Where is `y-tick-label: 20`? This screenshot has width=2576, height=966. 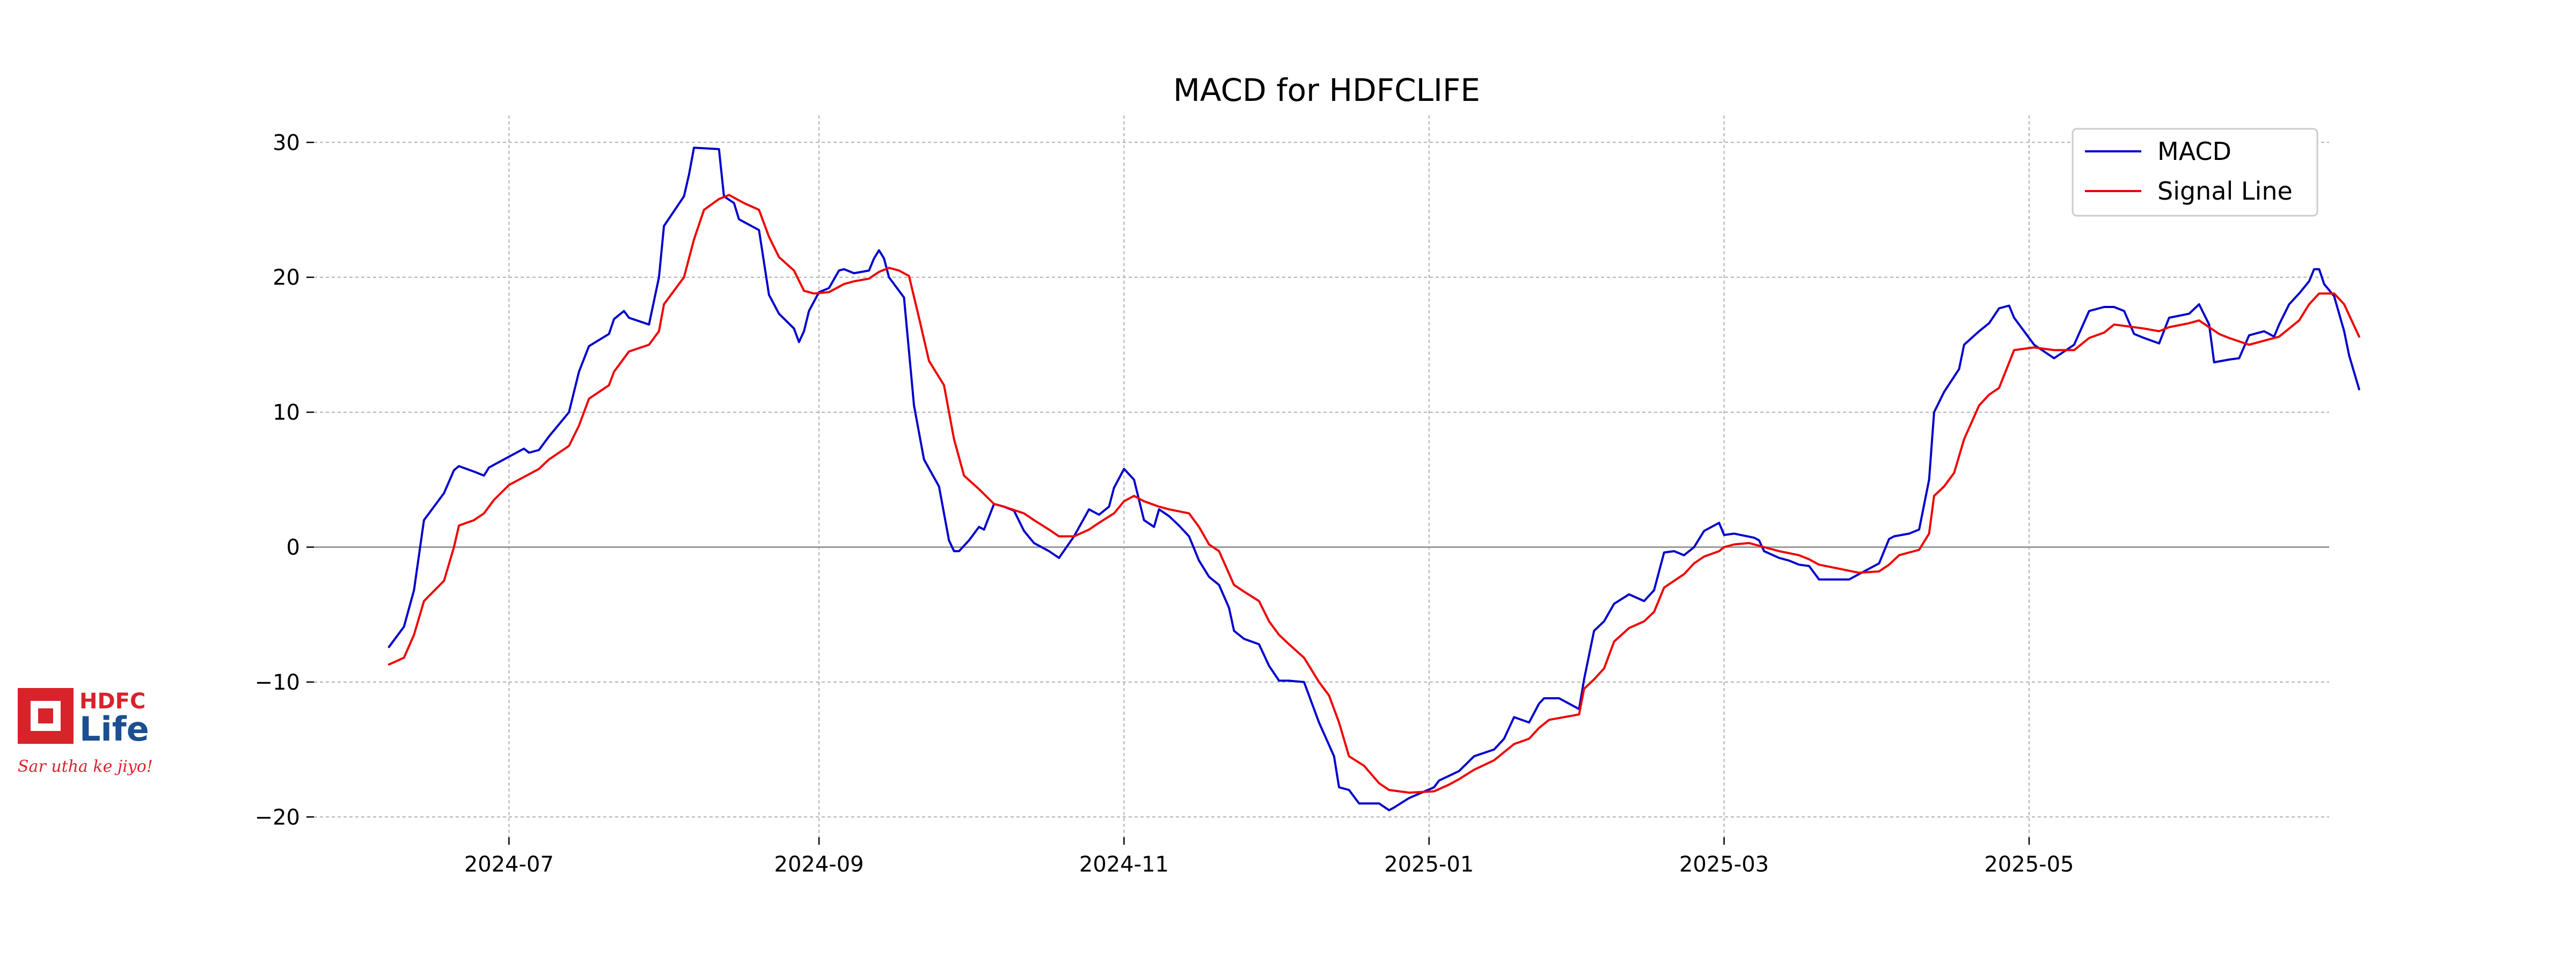 y-tick-label: 20 is located at coordinates (286, 278).